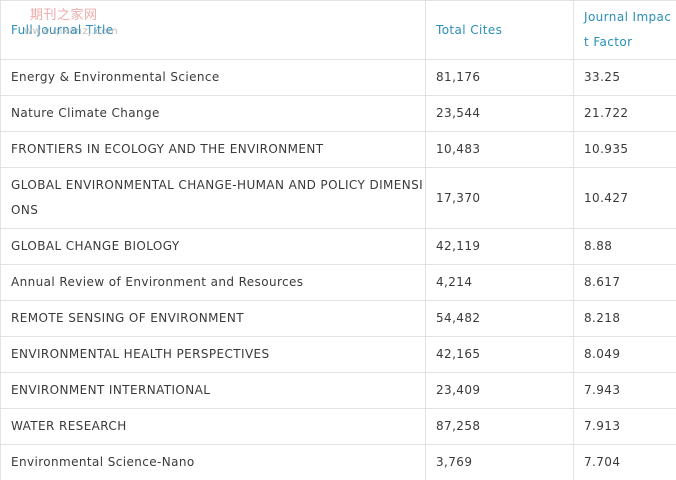 The image size is (676, 480). I want to click on impact-factor-cell: 10.935, so click(624, 149).